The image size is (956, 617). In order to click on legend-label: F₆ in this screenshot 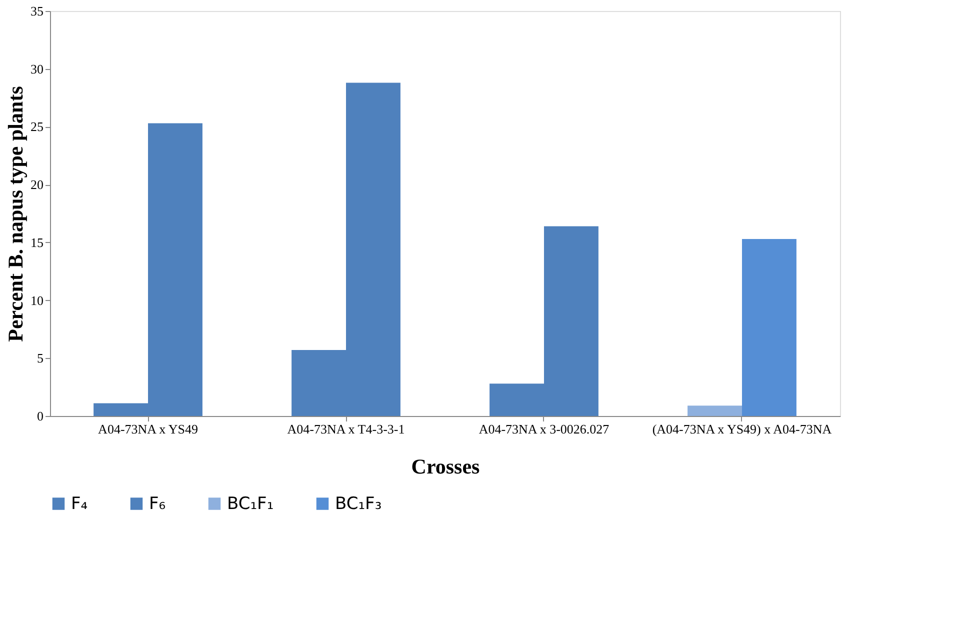, I will do `click(157, 504)`.